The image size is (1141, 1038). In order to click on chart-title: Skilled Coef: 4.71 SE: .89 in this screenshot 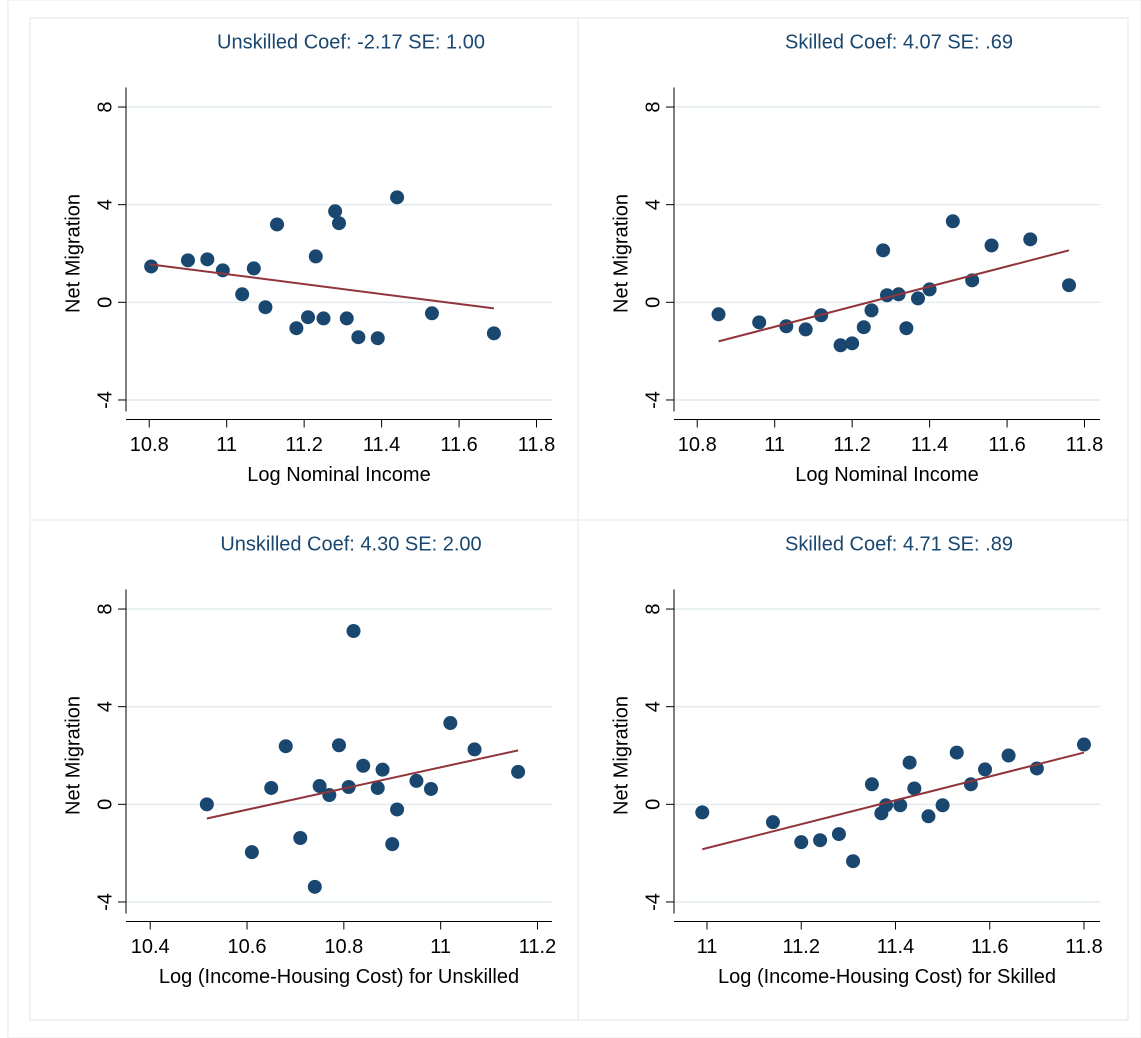, I will do `click(899, 544)`.